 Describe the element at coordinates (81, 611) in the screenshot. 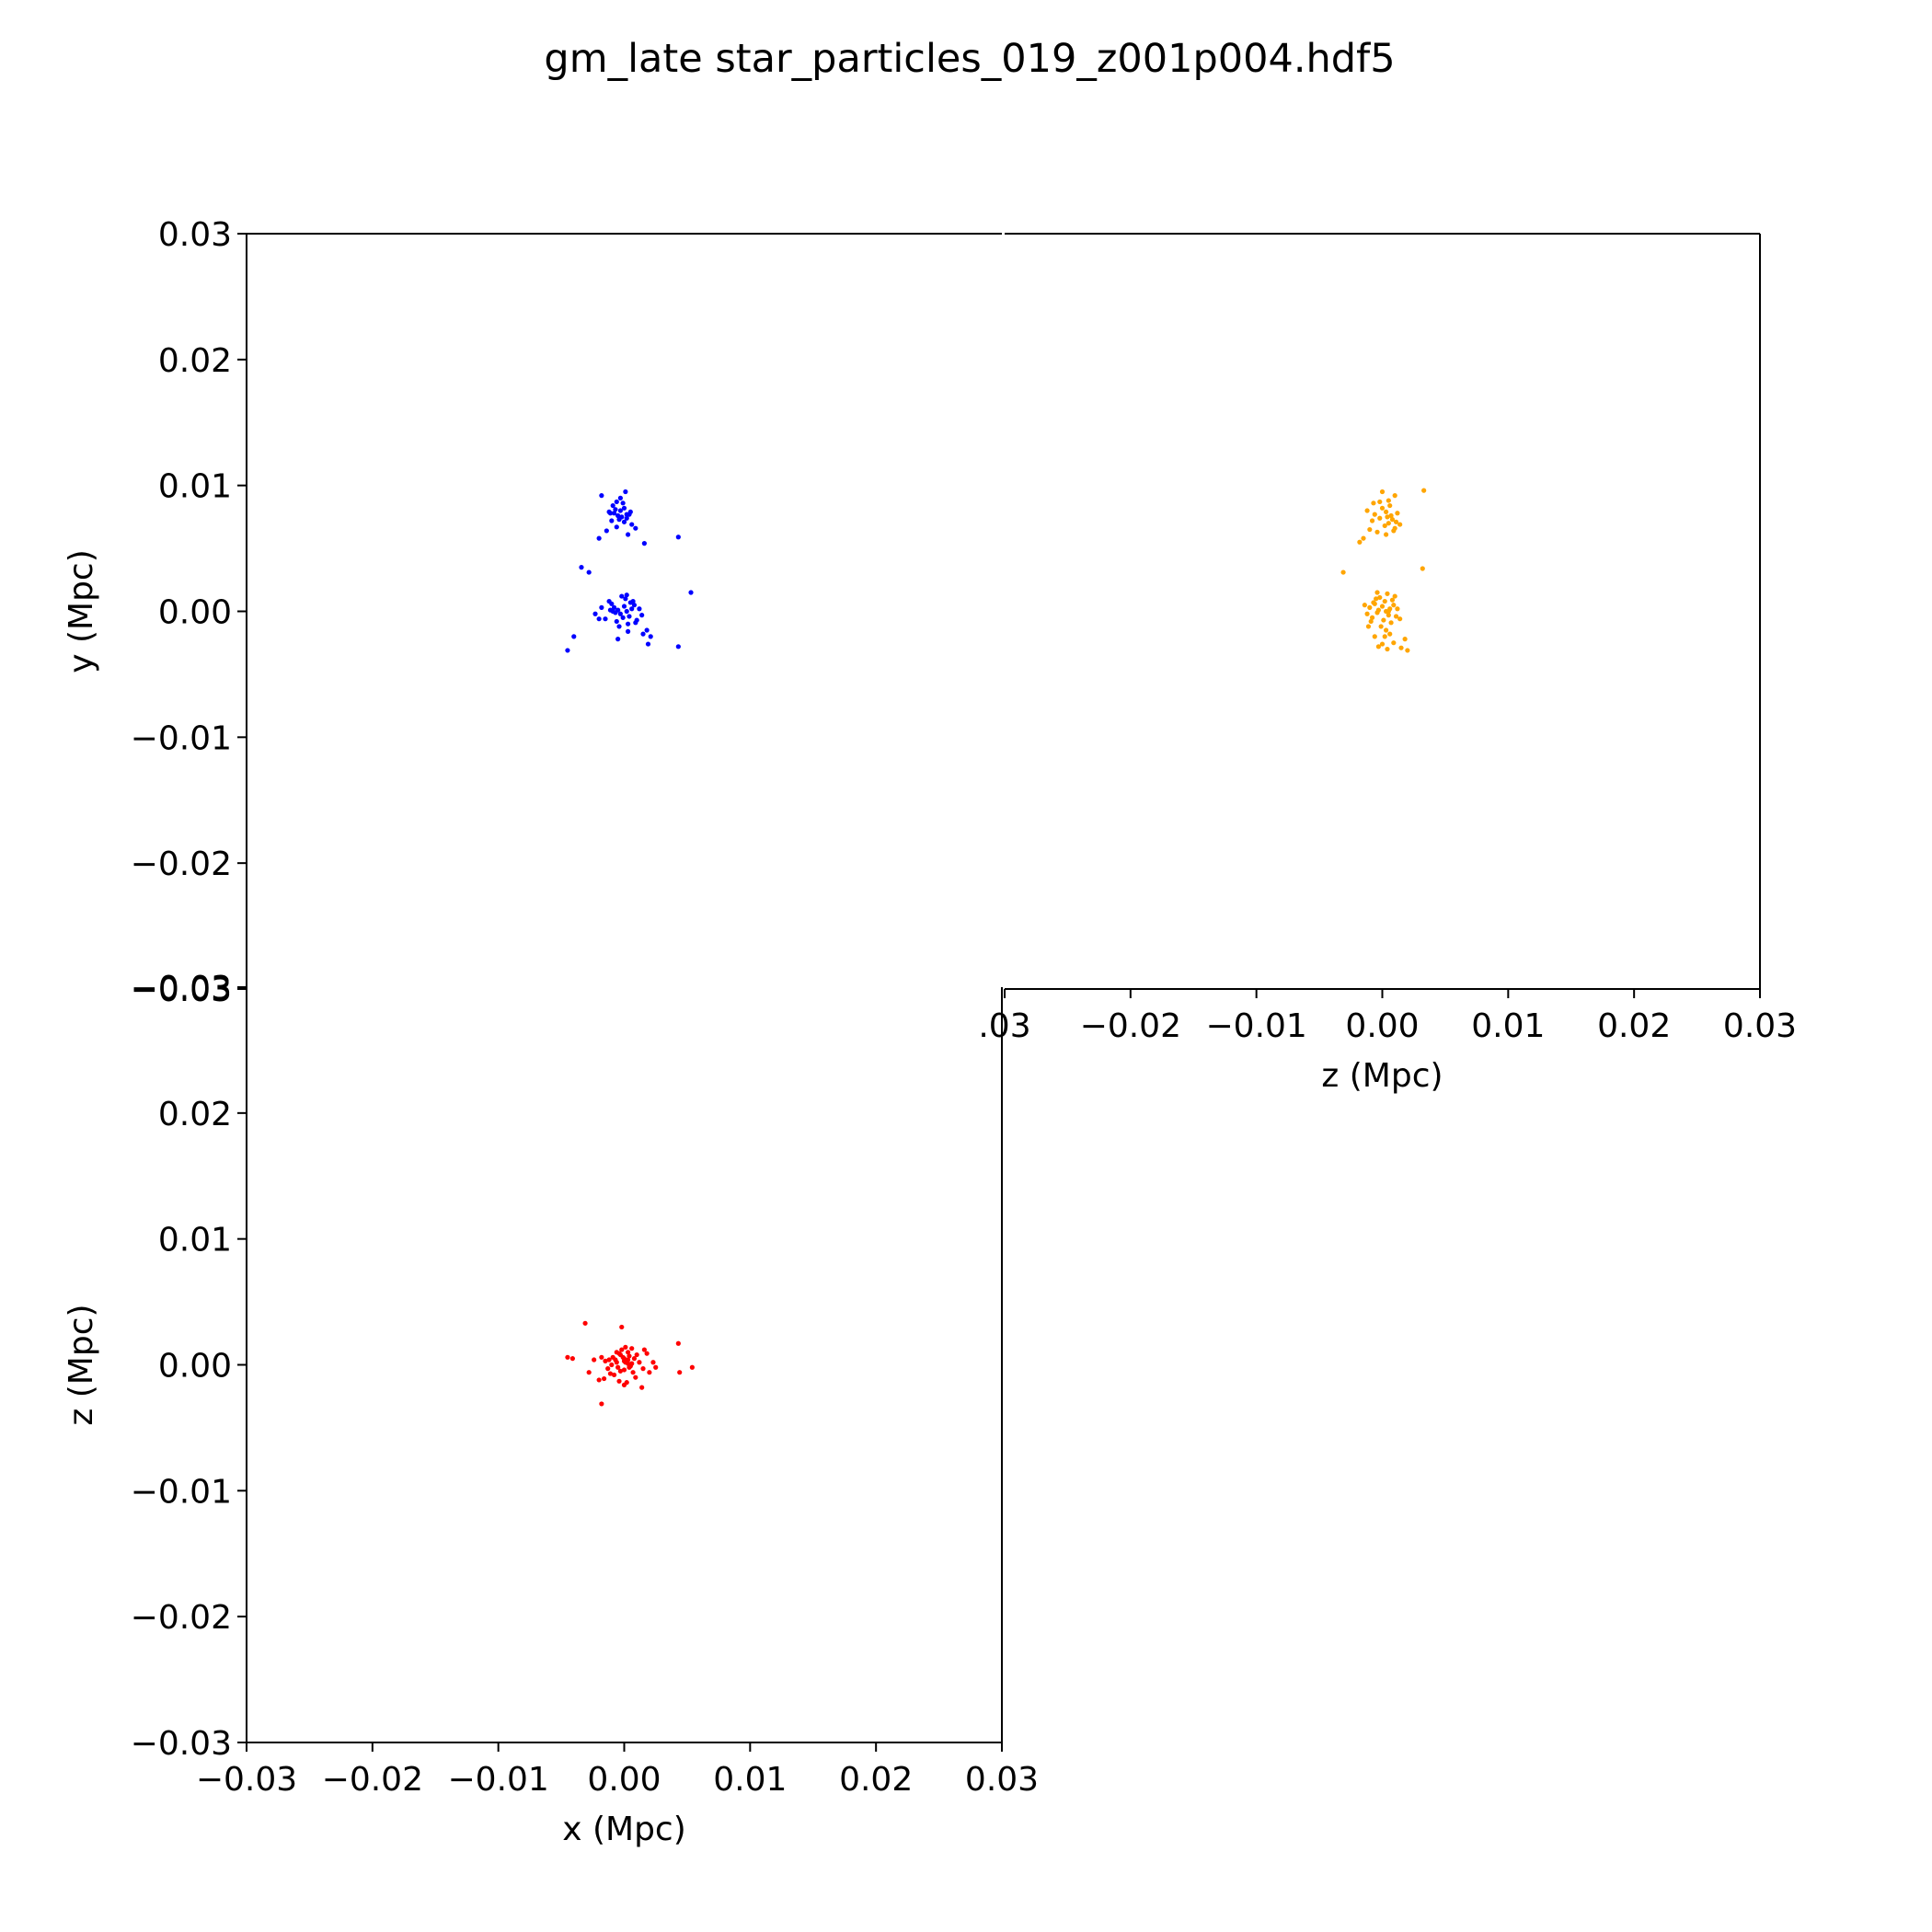

I see `y-axis-label: y (Mpc)` at that location.